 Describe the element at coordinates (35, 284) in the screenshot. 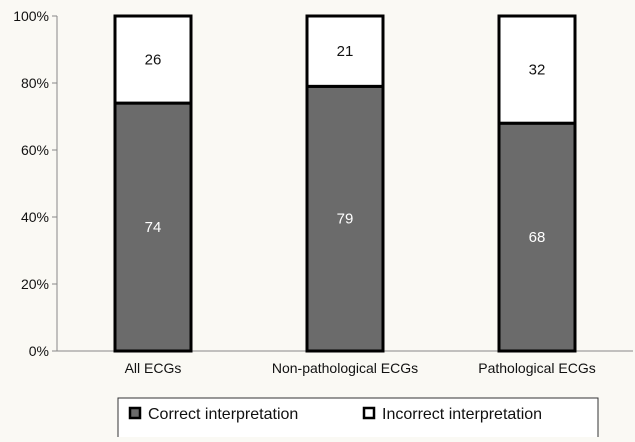

I see `y-tick-label: 20%` at that location.